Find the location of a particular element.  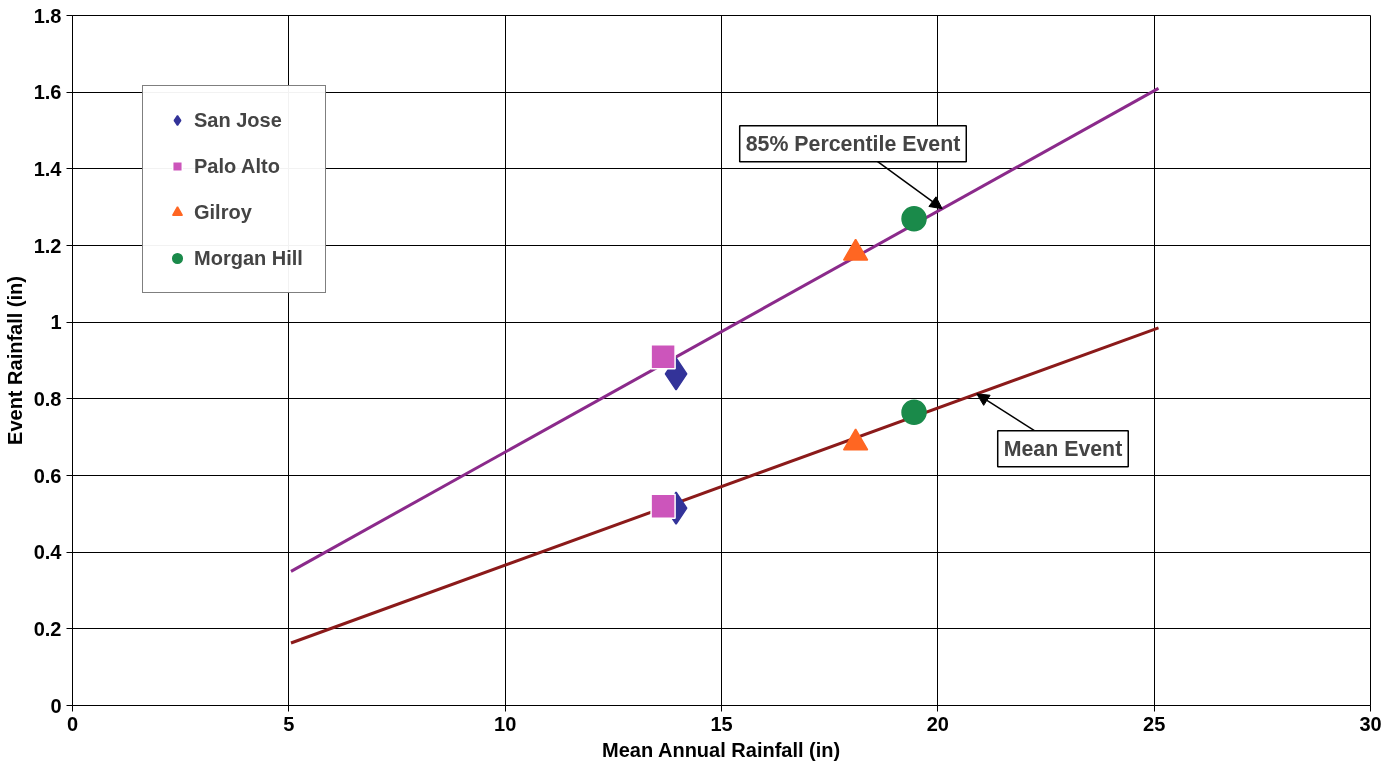

x-axis-title: Mean Annual Rainfall (in) is located at coordinates (721, 749).